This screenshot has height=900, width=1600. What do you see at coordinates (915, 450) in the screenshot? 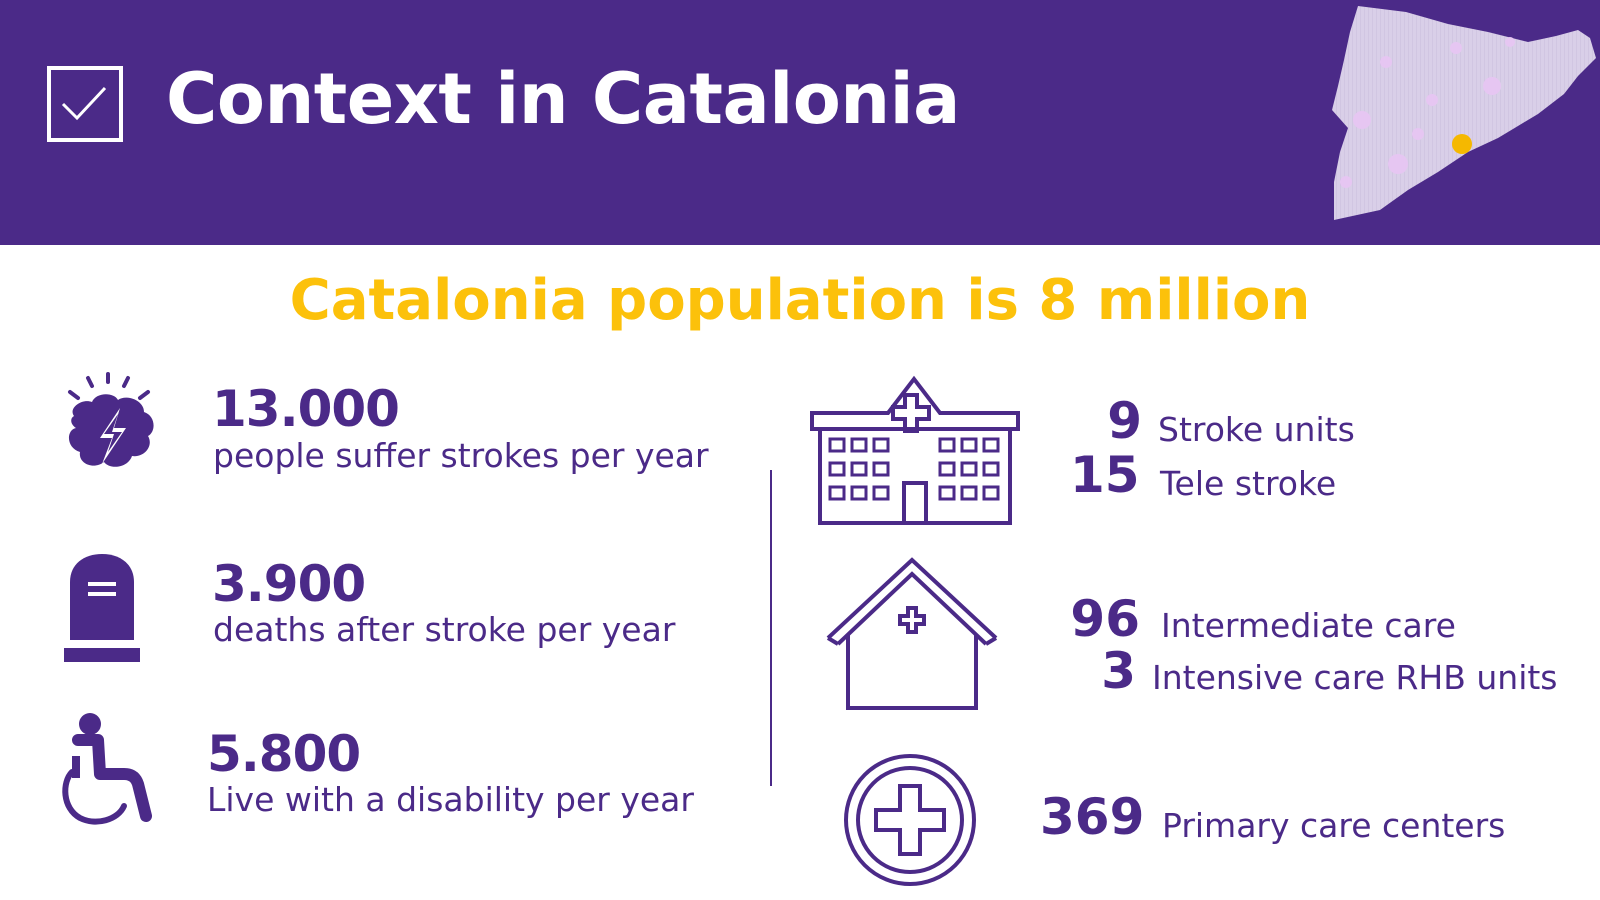
I see `hospital-building-icon` at bounding box center [915, 450].